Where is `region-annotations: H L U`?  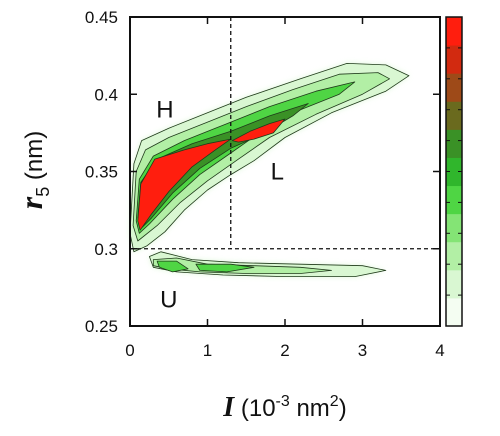
region-annotations: H L U is located at coordinates (220, 205).